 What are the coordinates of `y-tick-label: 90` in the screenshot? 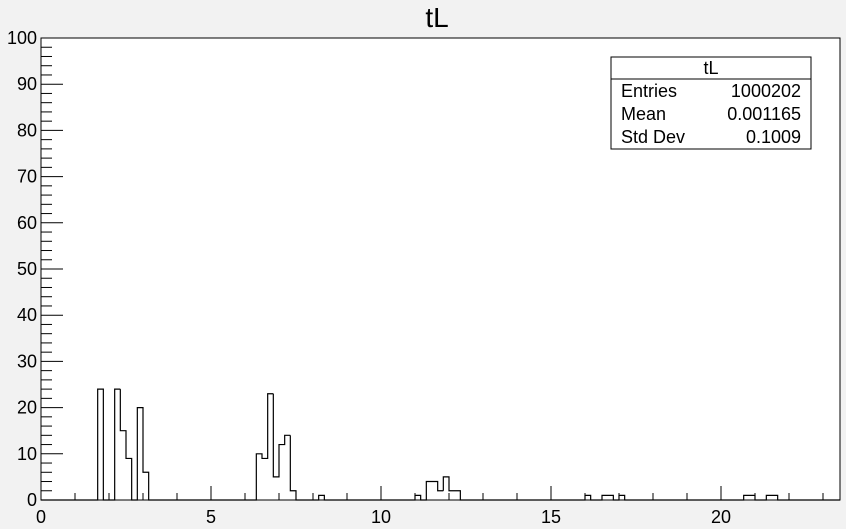 It's located at (27, 84).